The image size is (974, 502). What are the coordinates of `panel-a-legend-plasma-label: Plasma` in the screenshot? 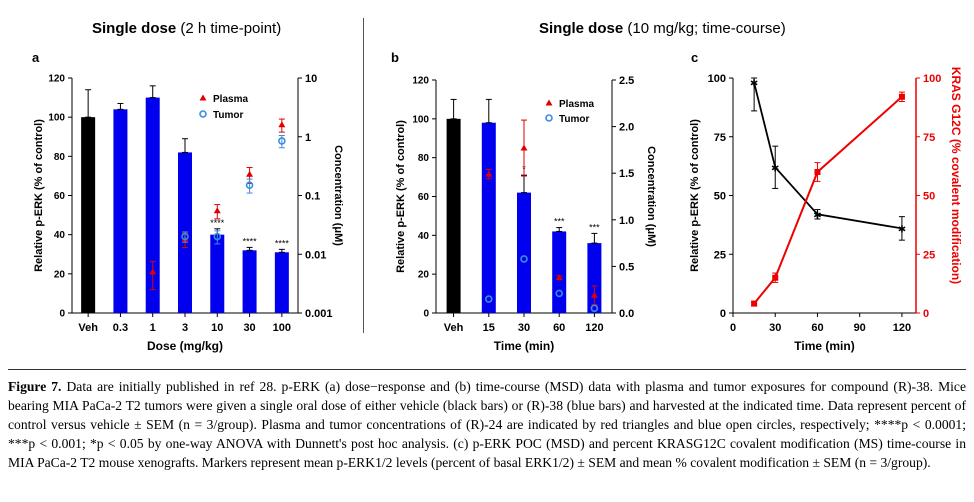 It's located at (230, 99).